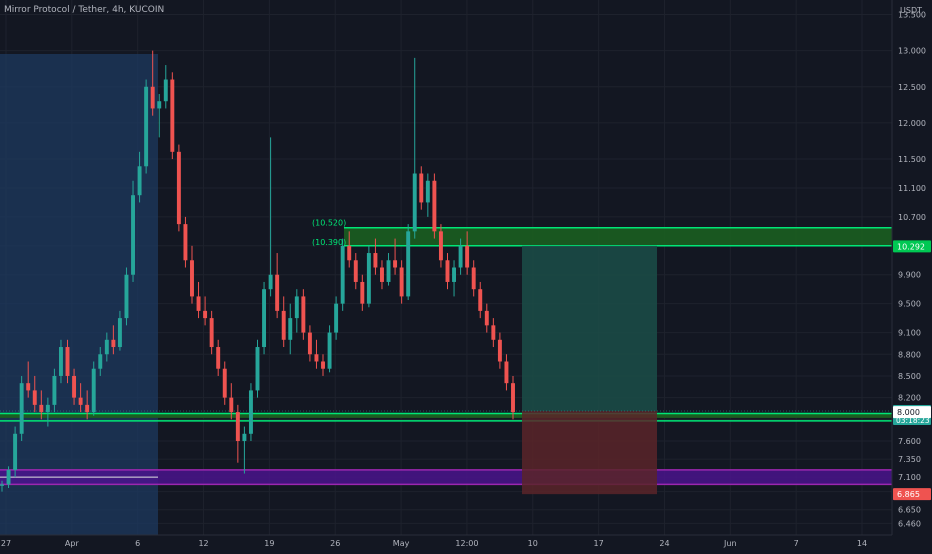 Image resolution: width=932 pixels, height=554 pixels. What do you see at coordinates (730, 543) in the screenshot?
I see `time-tick-label: Jun` at bounding box center [730, 543].